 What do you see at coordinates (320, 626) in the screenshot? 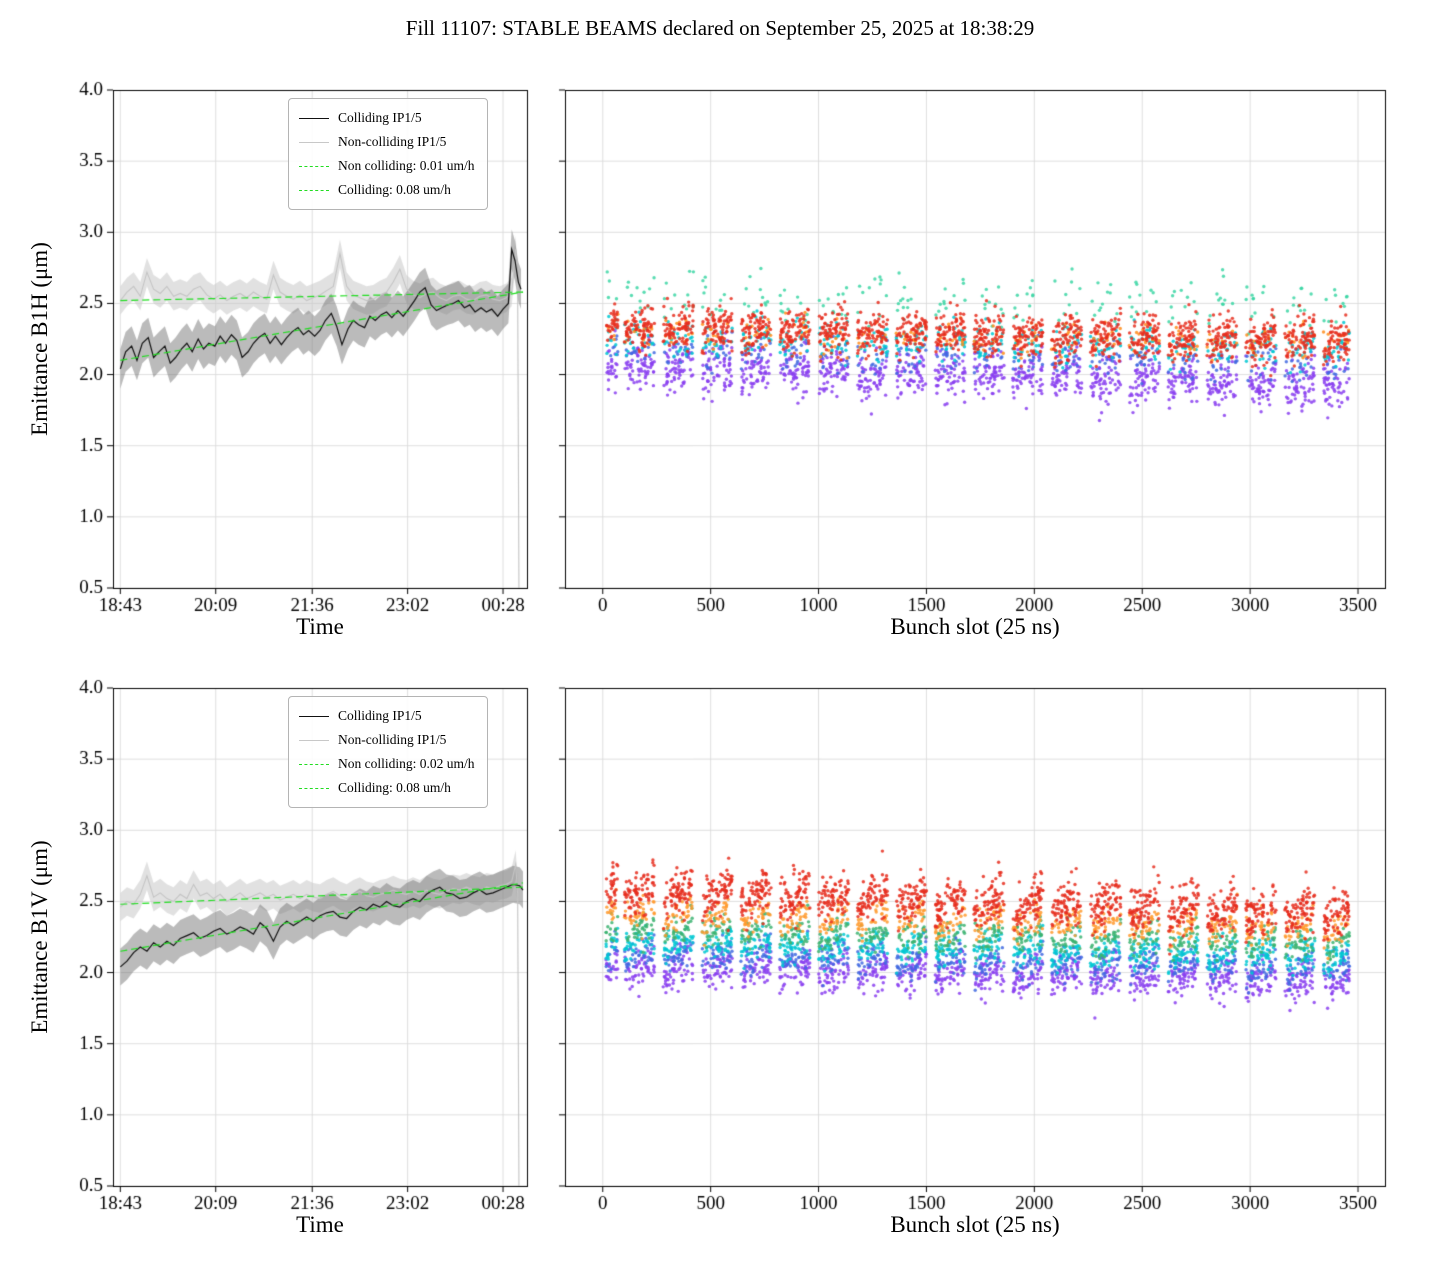
I see `xlabel-time-top: Time` at bounding box center [320, 626].